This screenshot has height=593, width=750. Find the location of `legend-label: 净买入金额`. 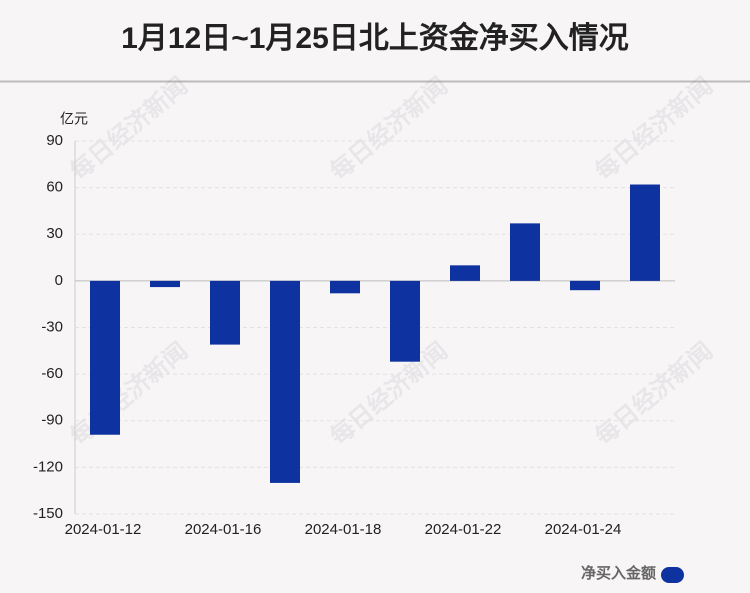

legend-label: 净买入金额 is located at coordinates (618, 573).